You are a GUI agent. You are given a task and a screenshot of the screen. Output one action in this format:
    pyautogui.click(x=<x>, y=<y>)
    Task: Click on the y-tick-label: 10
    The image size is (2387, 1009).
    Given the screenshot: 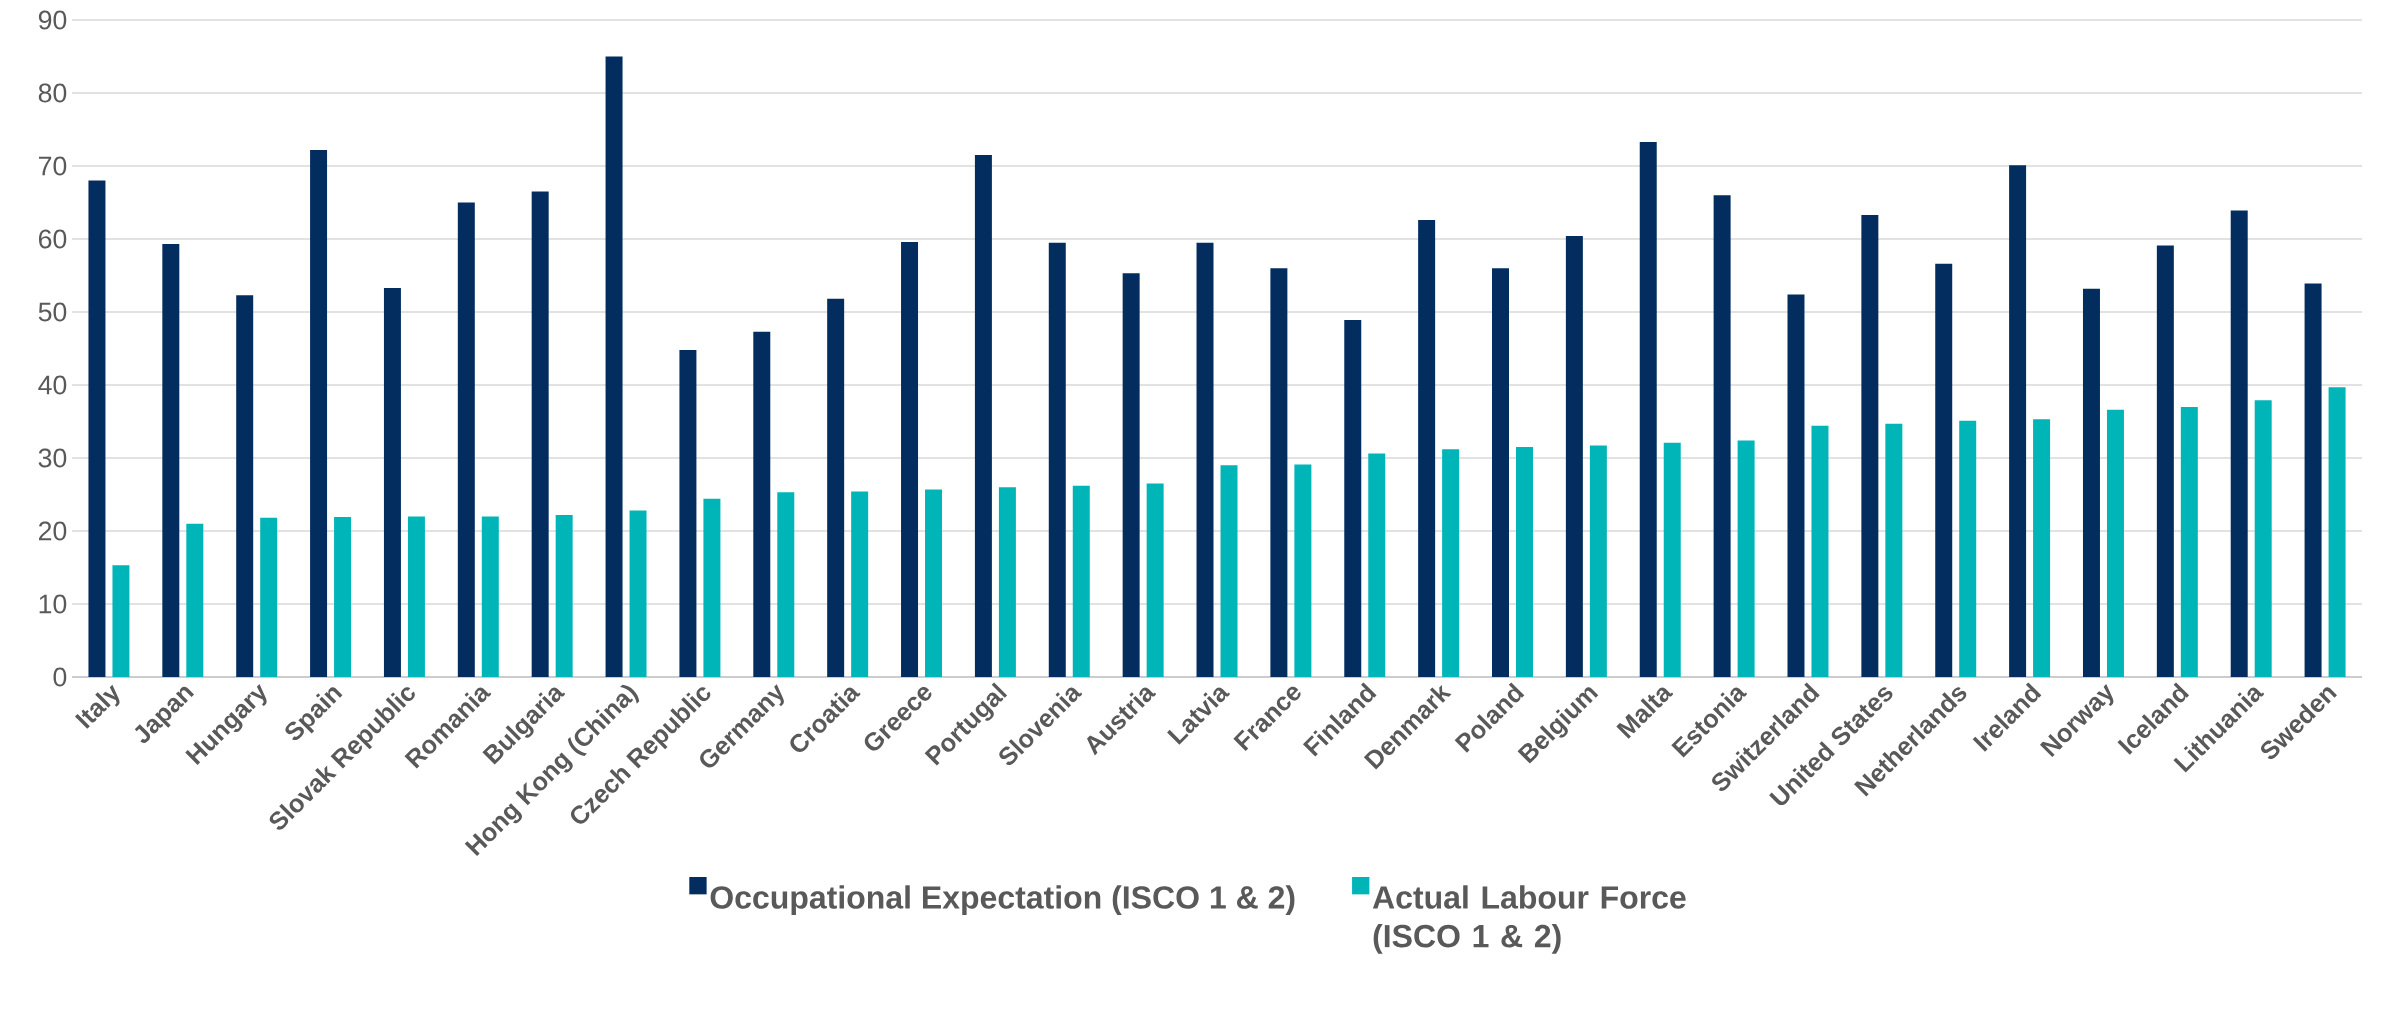 What is the action you would take?
    pyautogui.click(x=53, y=604)
    